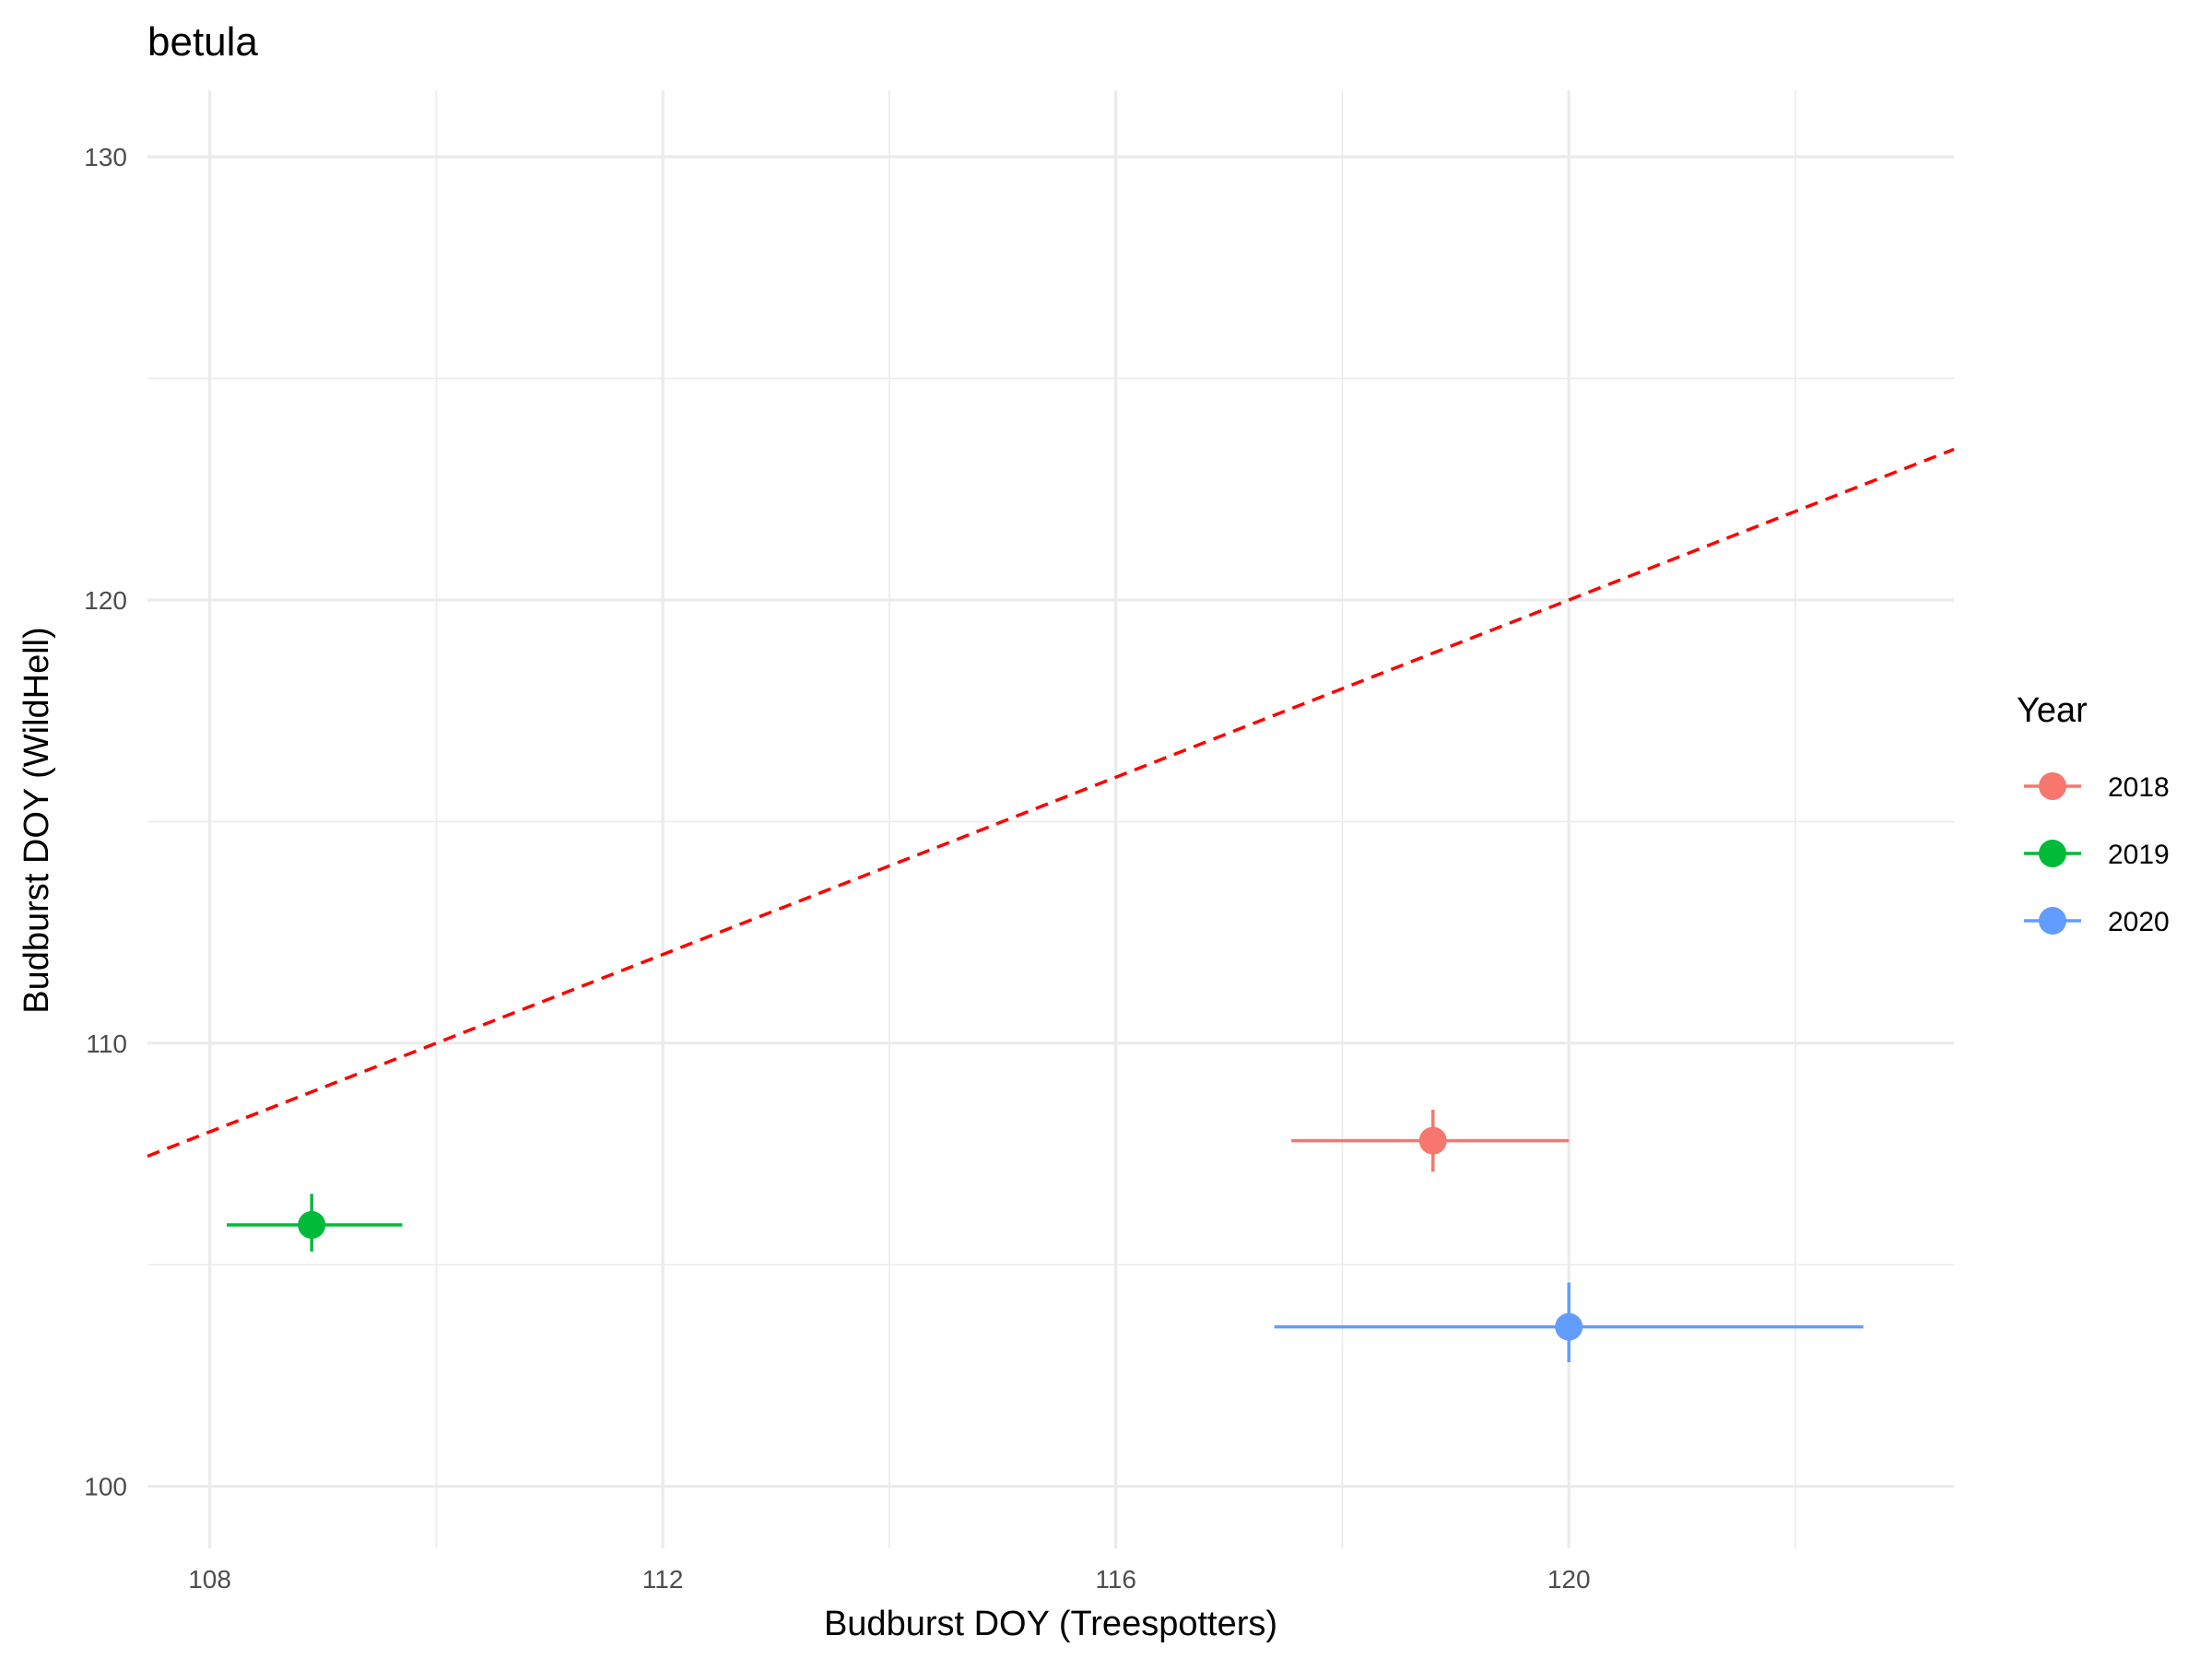 This screenshot has height=1659, width=2212. I want to click on legend-label: 2019, so click(2139, 855).